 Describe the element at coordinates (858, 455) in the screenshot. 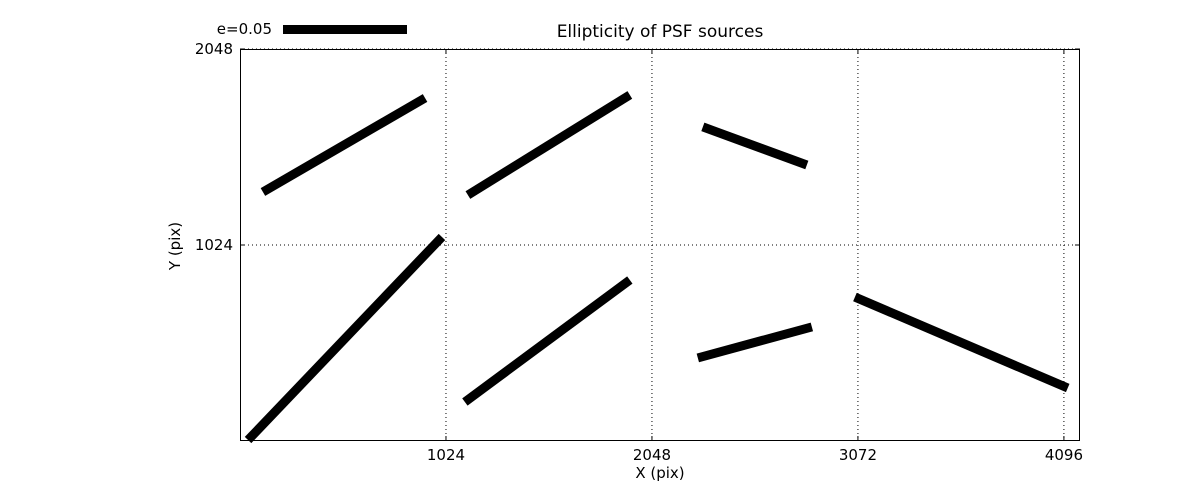

I see `x-tick-label: 3072` at that location.